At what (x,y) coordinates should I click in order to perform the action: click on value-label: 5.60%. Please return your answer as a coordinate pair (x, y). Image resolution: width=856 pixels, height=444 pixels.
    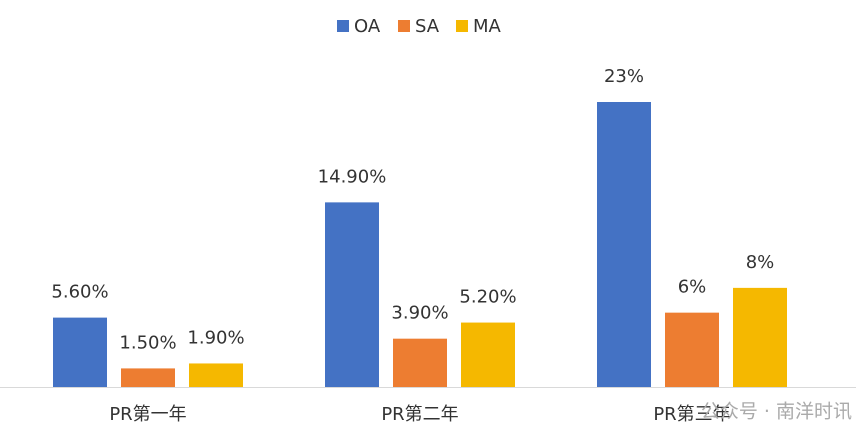
    Looking at the image, I should click on (79, 292).